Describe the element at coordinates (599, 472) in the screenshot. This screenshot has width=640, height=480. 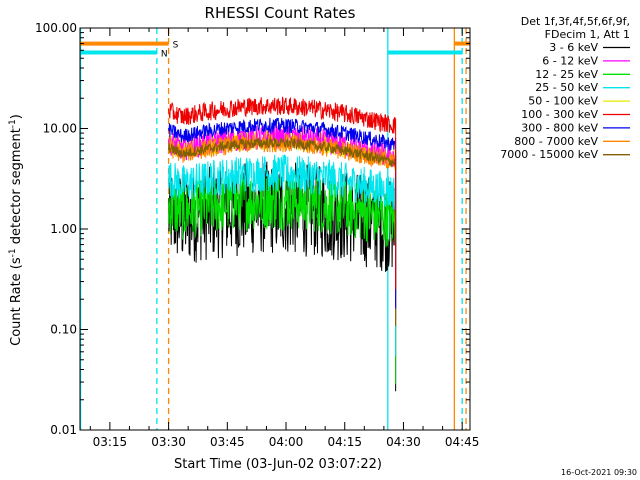
I see `footer-timestamp: 16-Oct-2021 09:30` at that location.